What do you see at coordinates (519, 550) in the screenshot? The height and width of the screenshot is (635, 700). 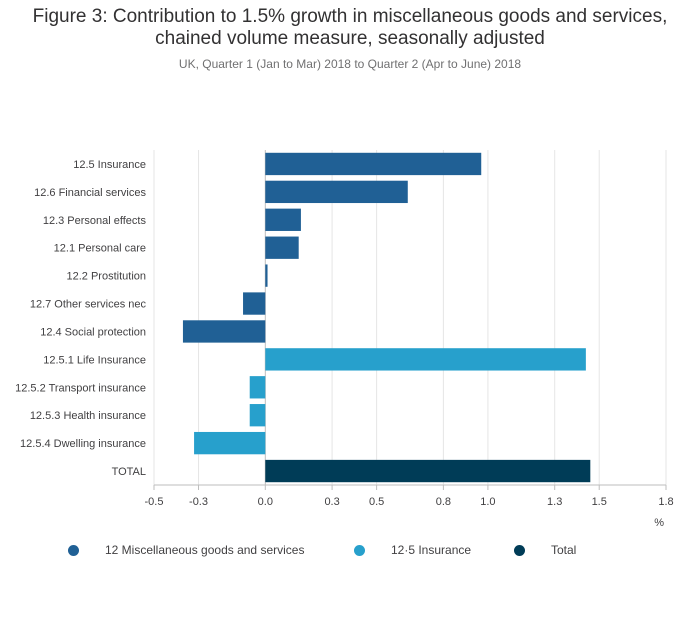 I see `legend-swatch-total` at bounding box center [519, 550].